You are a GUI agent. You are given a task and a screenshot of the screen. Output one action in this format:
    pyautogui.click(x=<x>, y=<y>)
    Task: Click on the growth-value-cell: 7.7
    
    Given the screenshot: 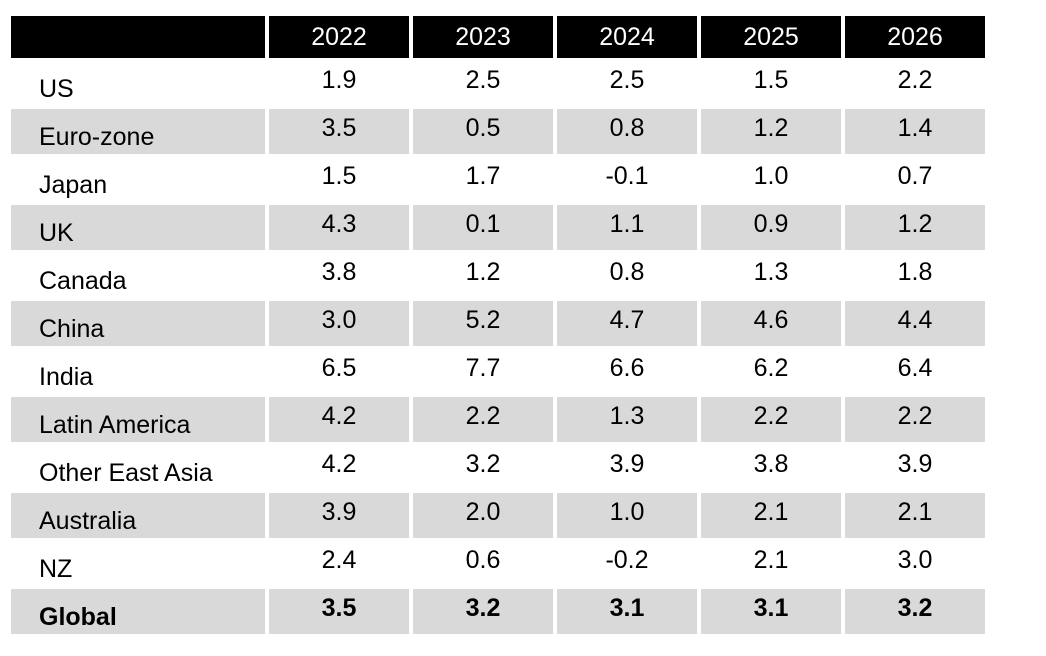 What is the action you would take?
    pyautogui.click(x=483, y=373)
    